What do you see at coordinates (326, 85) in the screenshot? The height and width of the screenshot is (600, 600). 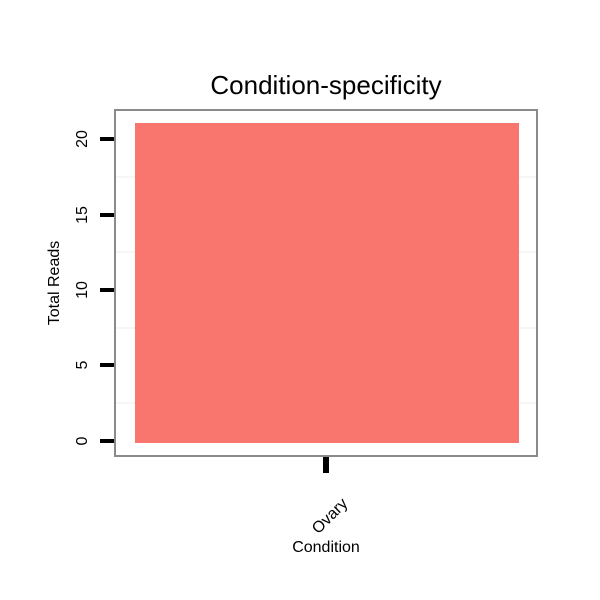 I see `chart-title: Condition-specificity` at bounding box center [326, 85].